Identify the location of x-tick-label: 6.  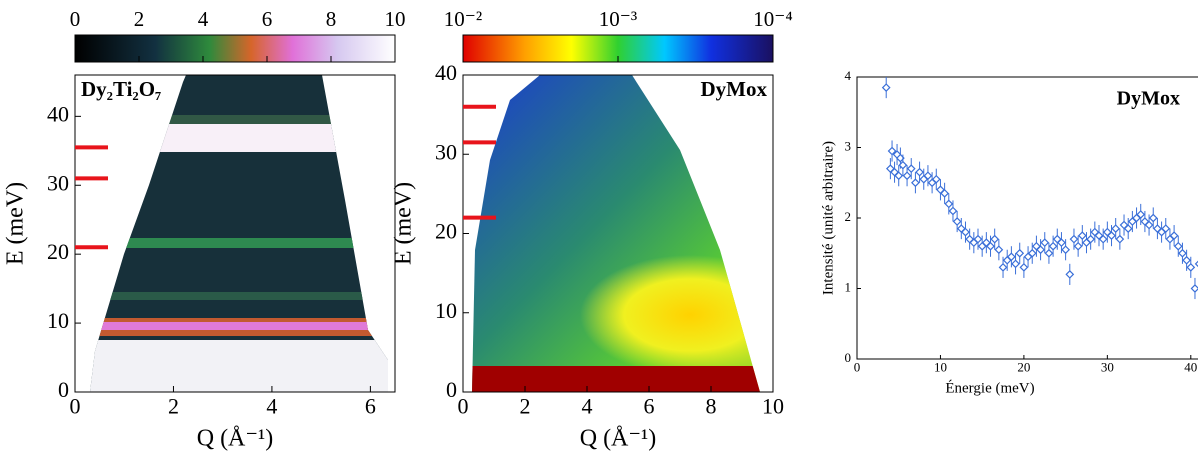
(649, 406).